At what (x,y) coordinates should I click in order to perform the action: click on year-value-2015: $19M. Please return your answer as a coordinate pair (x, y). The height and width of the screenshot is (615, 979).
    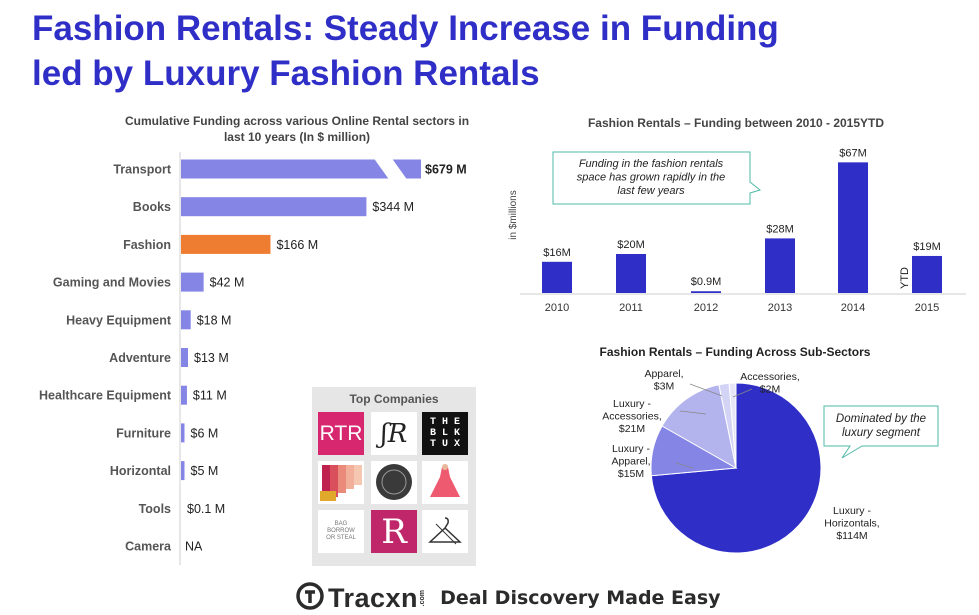
    Looking at the image, I should click on (927, 247).